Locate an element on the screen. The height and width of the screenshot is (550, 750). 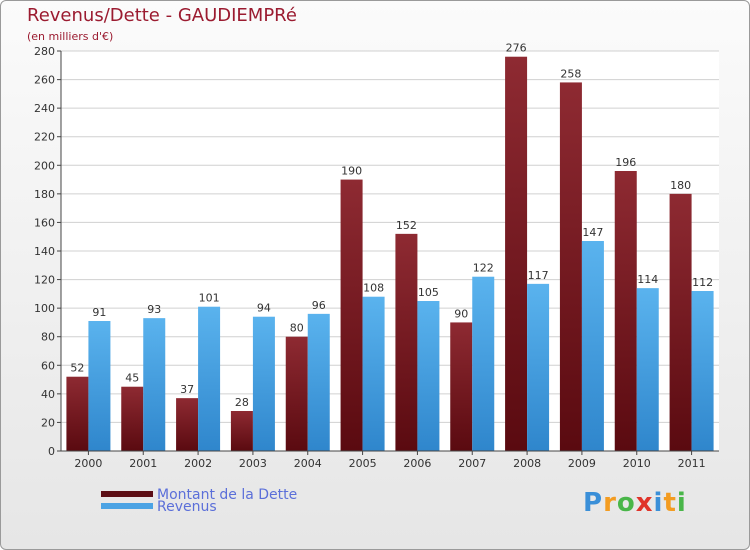
y-tick-label: 160 is located at coordinates (44, 222).